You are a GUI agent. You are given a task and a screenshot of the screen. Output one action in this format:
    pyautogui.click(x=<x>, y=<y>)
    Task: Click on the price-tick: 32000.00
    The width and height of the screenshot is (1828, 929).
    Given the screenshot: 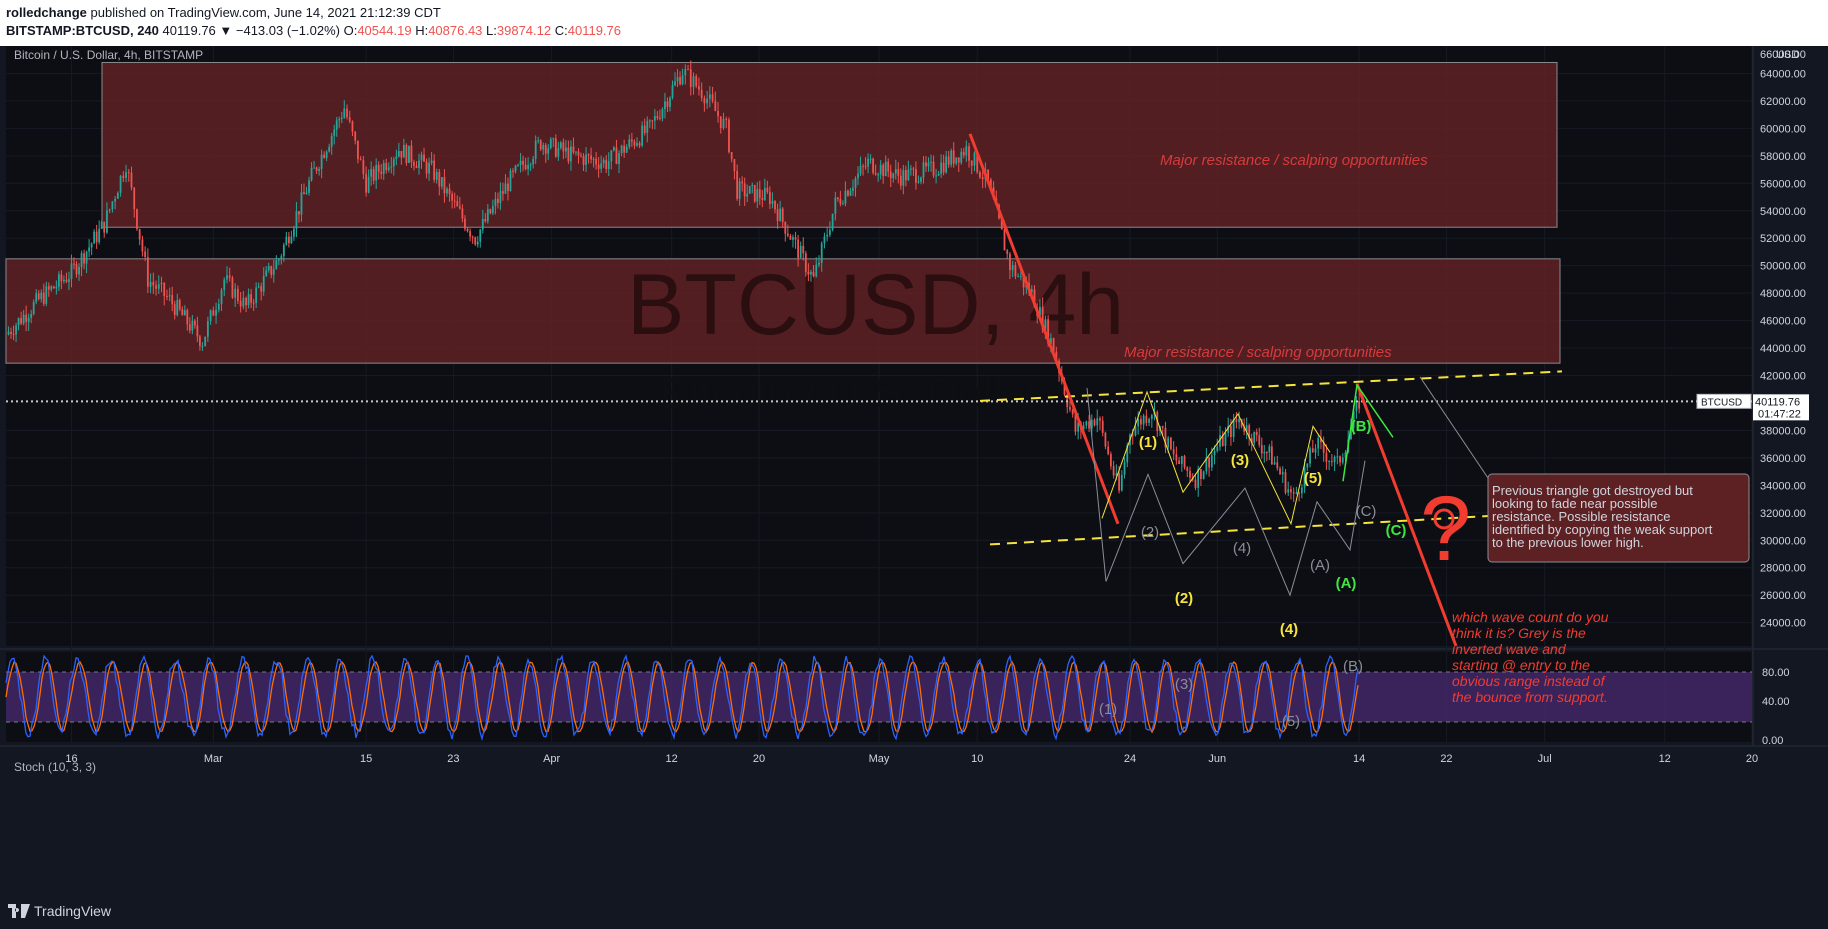 What is the action you would take?
    pyautogui.click(x=1783, y=514)
    